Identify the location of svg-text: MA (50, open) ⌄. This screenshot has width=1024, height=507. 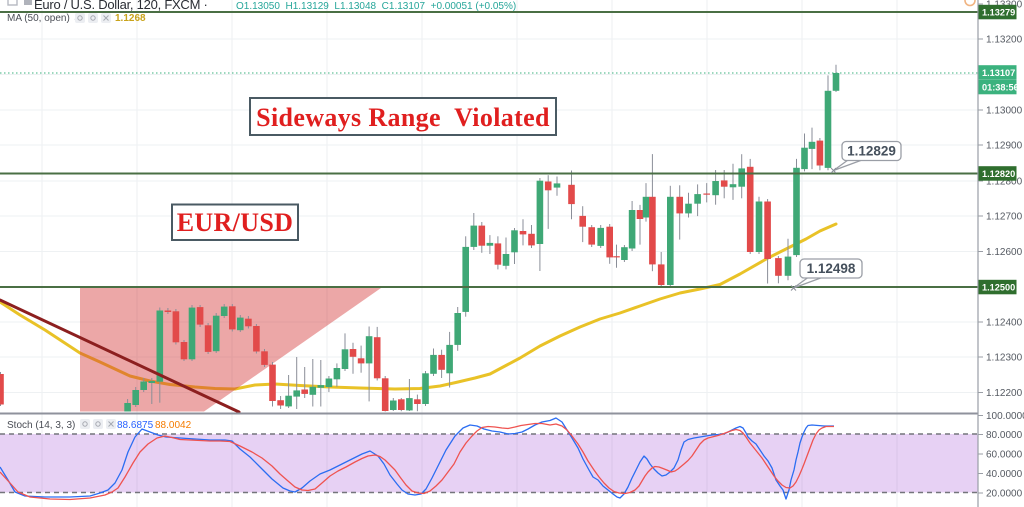
(44, 18).